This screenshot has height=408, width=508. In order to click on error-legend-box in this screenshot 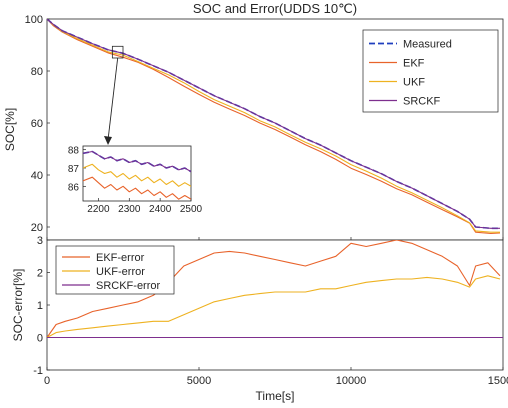, I will do `click(115, 270)`.